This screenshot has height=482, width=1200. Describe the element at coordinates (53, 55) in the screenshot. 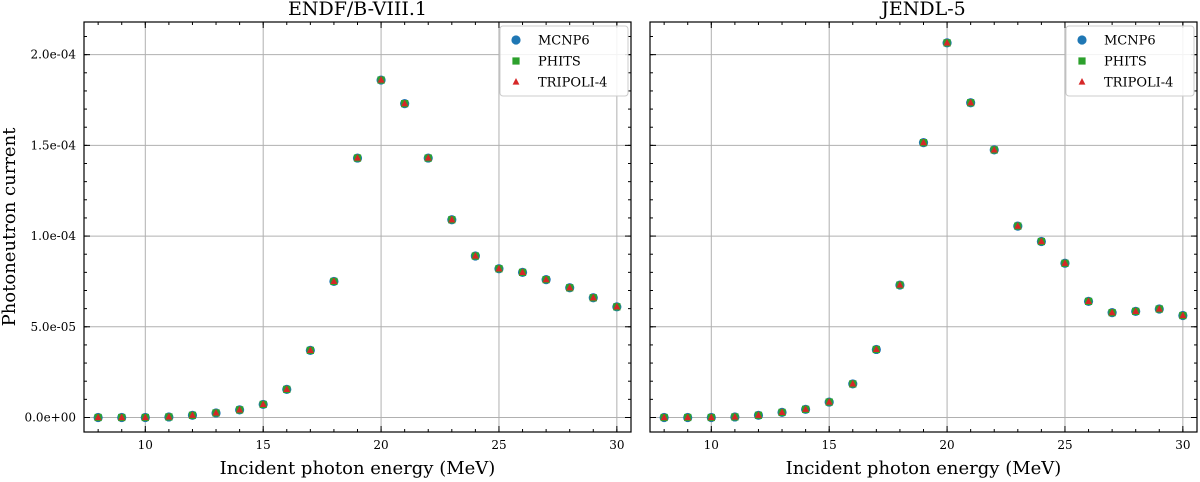

I see `y-tick-label: 2.0e-04` at that location.